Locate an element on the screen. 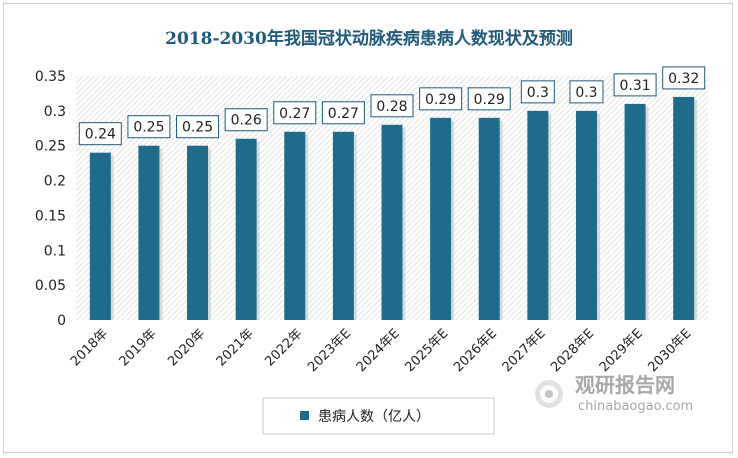 The width and height of the screenshot is (738, 458). x-tick-label: 2026年E is located at coordinates (475, 350).